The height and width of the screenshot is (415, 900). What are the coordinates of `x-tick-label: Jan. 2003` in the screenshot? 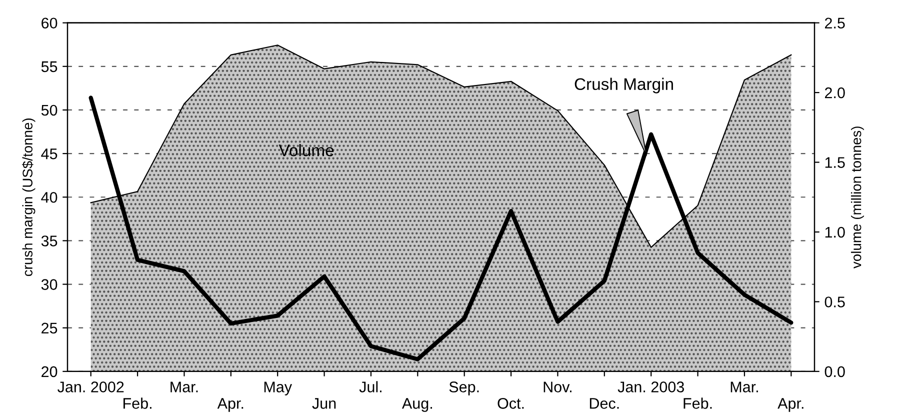 It's located at (651, 387).